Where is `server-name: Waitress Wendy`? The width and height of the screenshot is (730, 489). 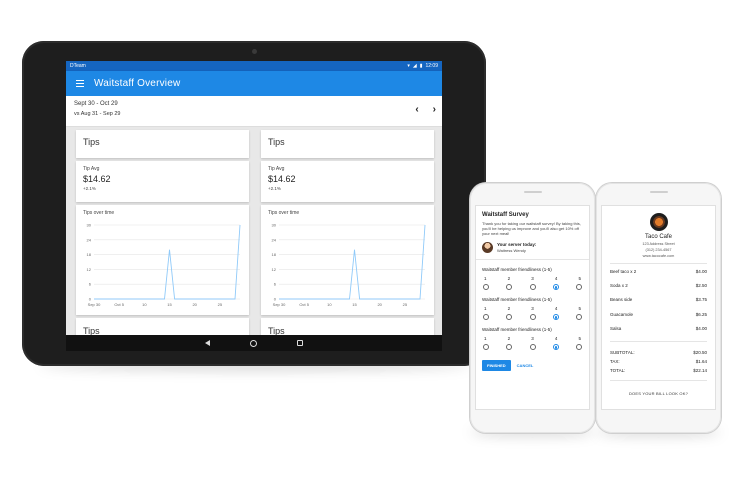
server-name: Waitress Wendy is located at coordinates (511, 250).